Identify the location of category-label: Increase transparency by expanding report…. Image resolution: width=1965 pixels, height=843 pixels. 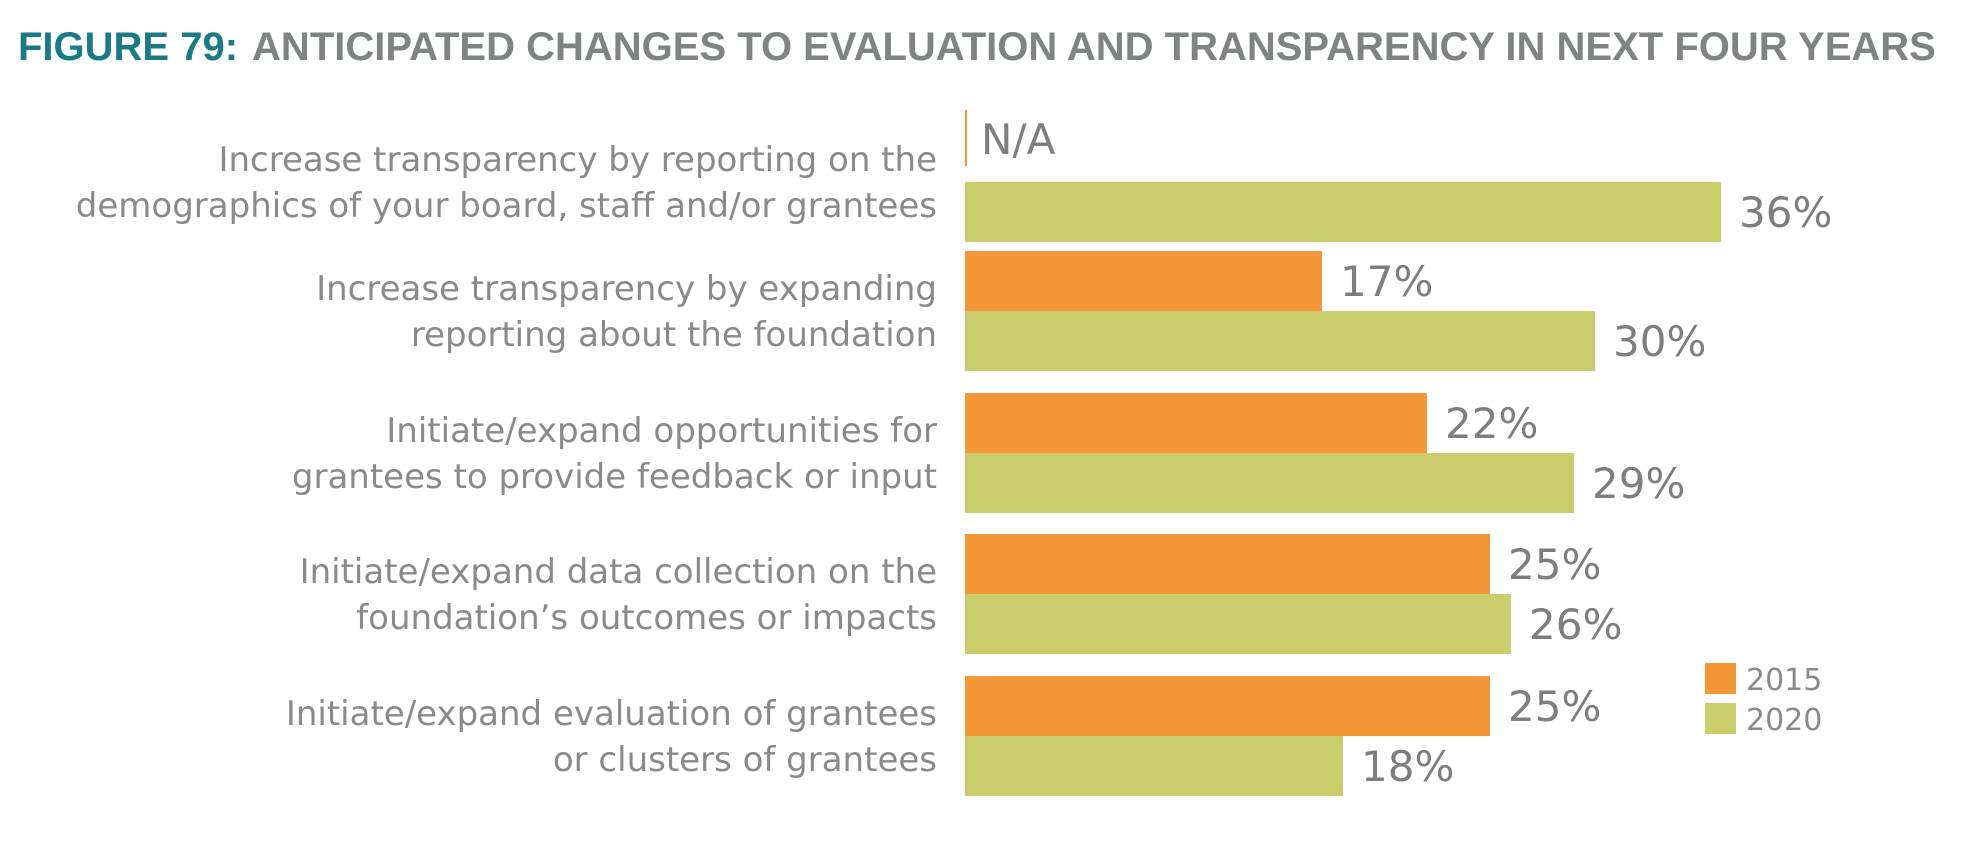
(626, 312).